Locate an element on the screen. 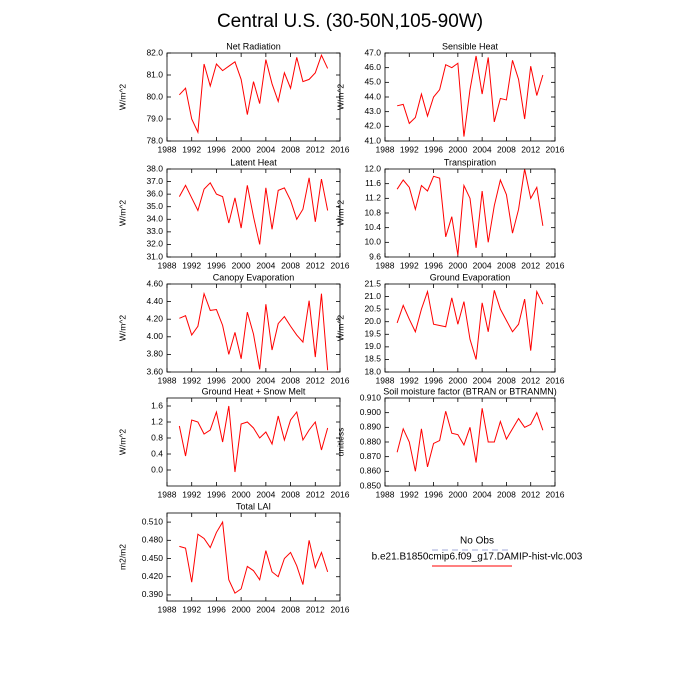  panel-title: Total LAI is located at coordinates (253, 506).